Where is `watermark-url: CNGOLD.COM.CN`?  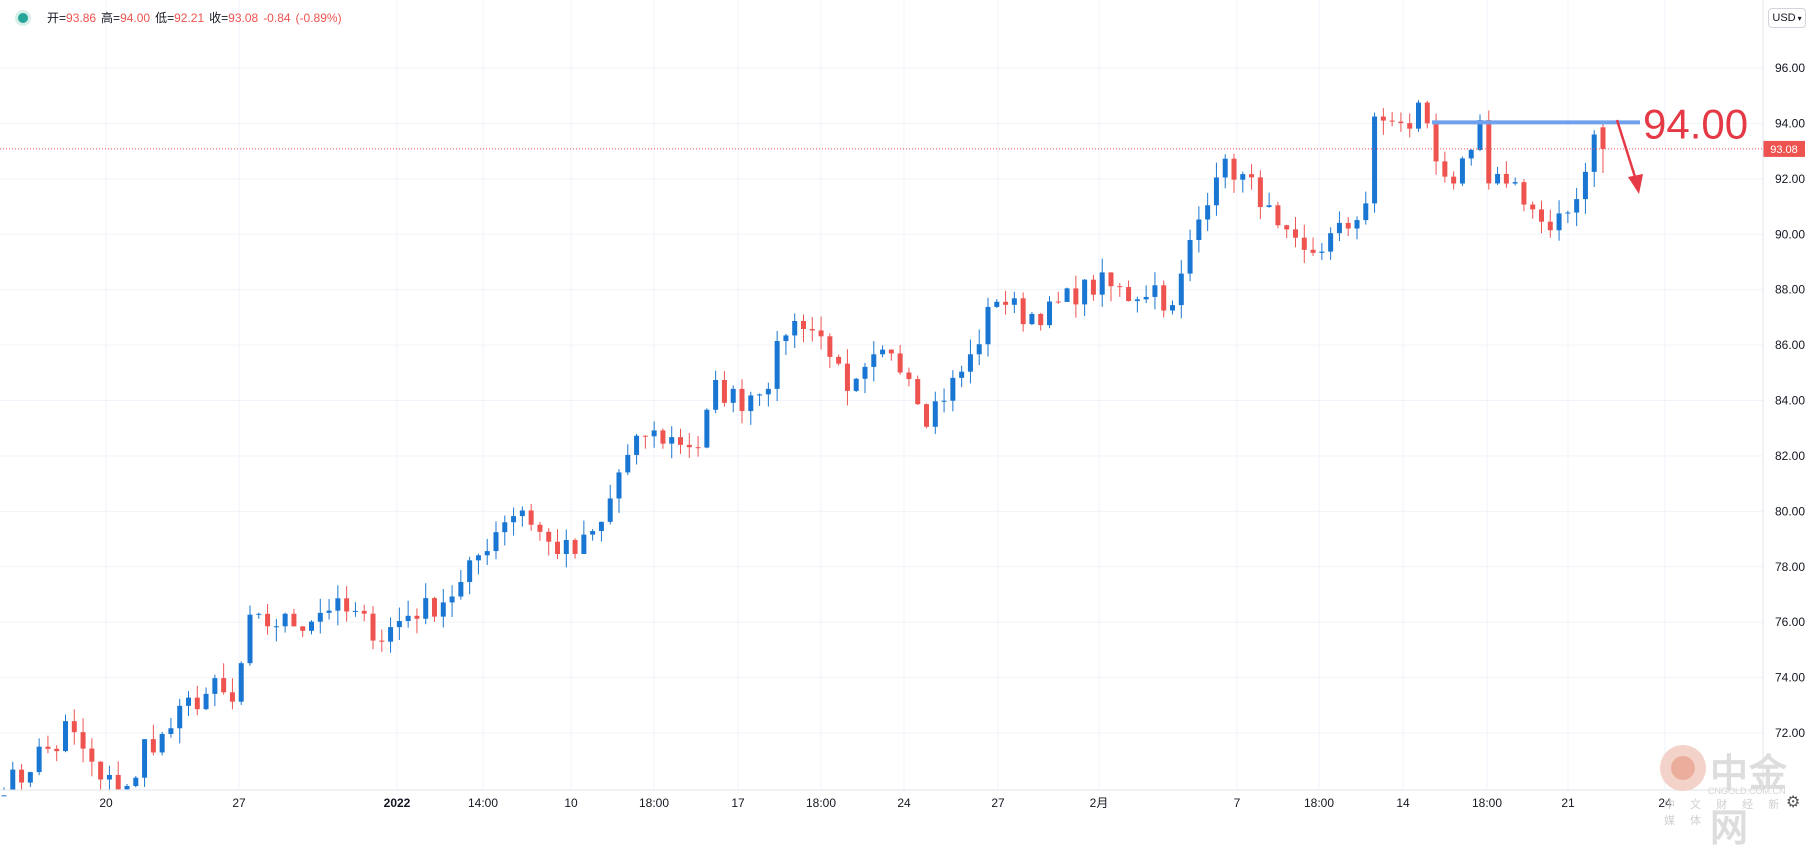
watermark-url: CNGOLD.COM.CN is located at coordinates (1747, 791).